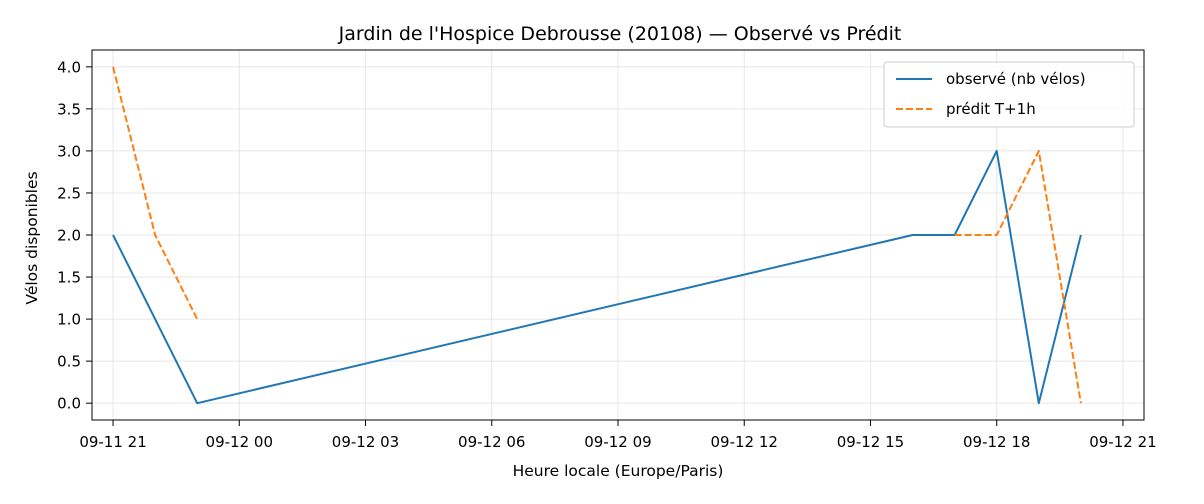  I want to click on y-tick-label: 4.0, so click(69, 67).